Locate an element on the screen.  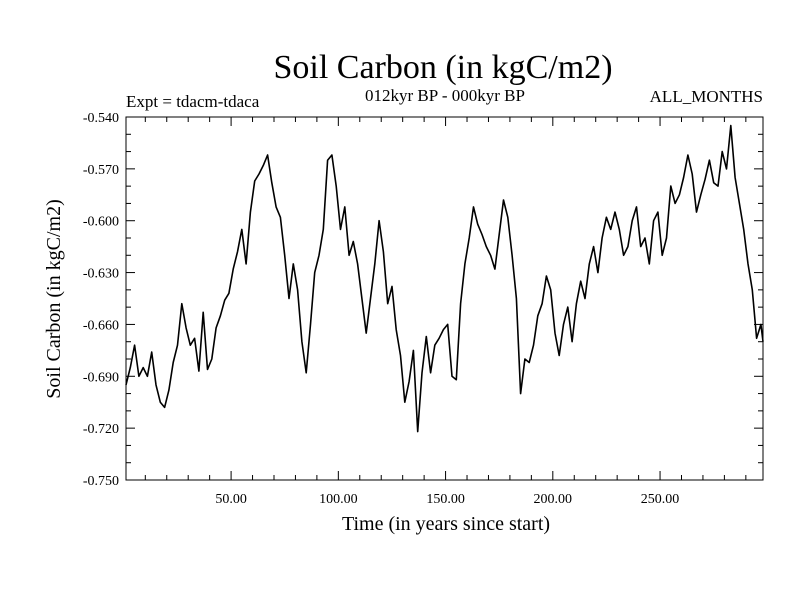
chart-title: Soil Carbon (in kgC/m2) is located at coordinates (442, 67).